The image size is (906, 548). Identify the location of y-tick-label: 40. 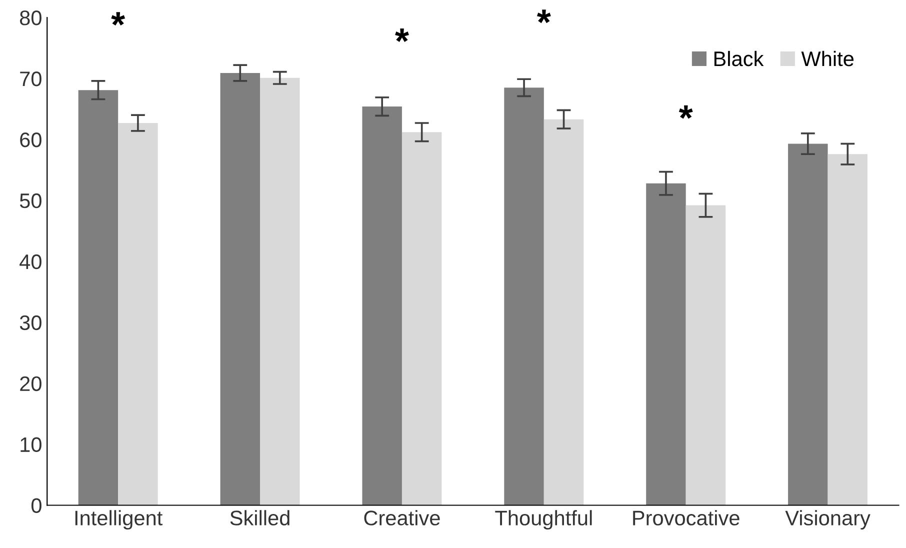
(31, 262).